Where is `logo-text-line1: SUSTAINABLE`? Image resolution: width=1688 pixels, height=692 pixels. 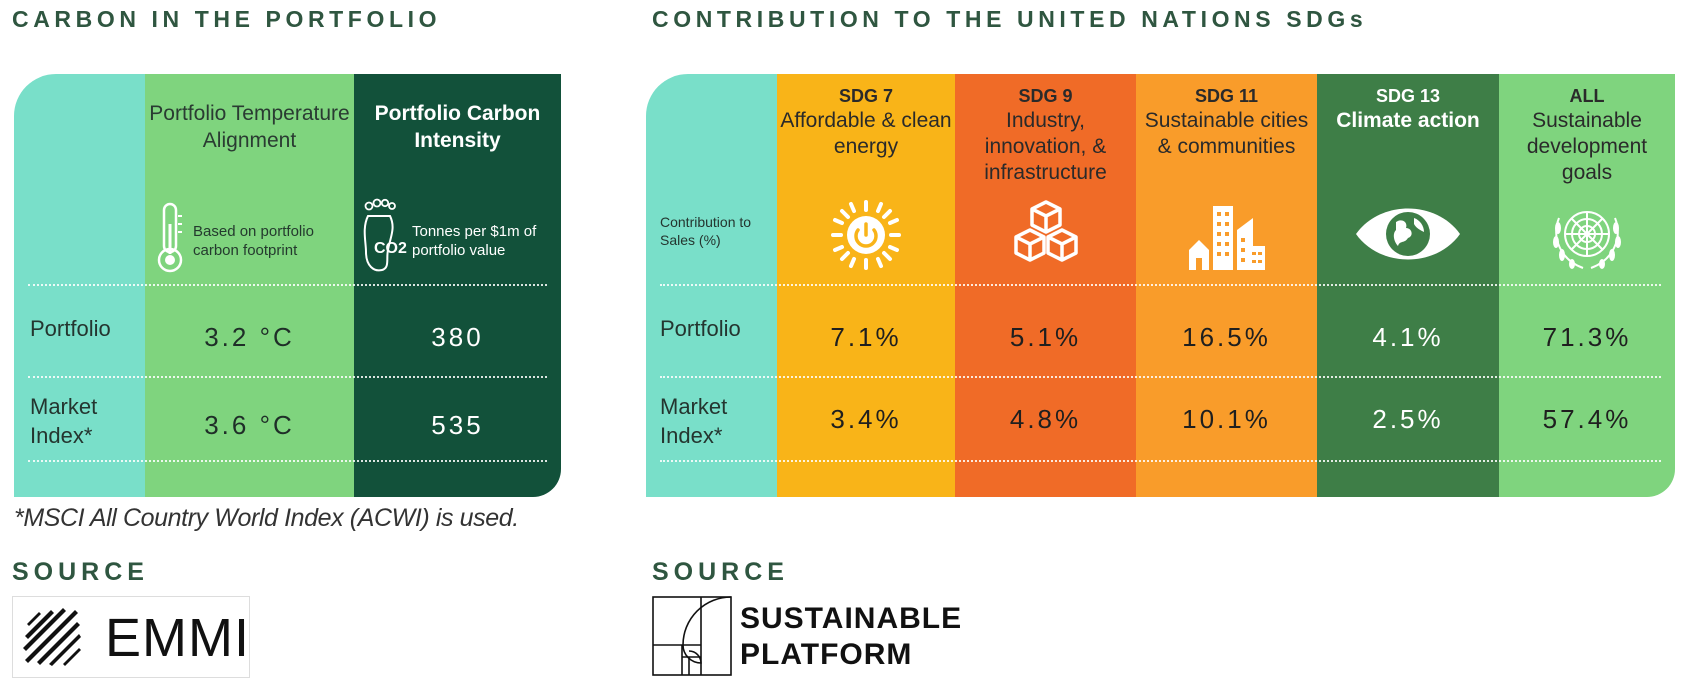 logo-text-line1: SUSTAINABLE is located at coordinates (851, 618).